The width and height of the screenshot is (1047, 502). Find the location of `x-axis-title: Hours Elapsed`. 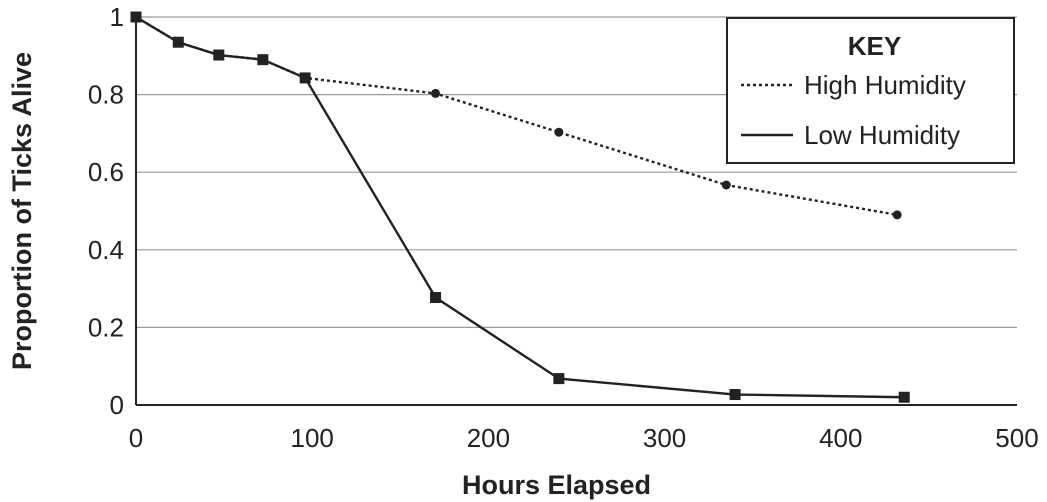

x-axis-title: Hours Elapsed is located at coordinates (556, 485).